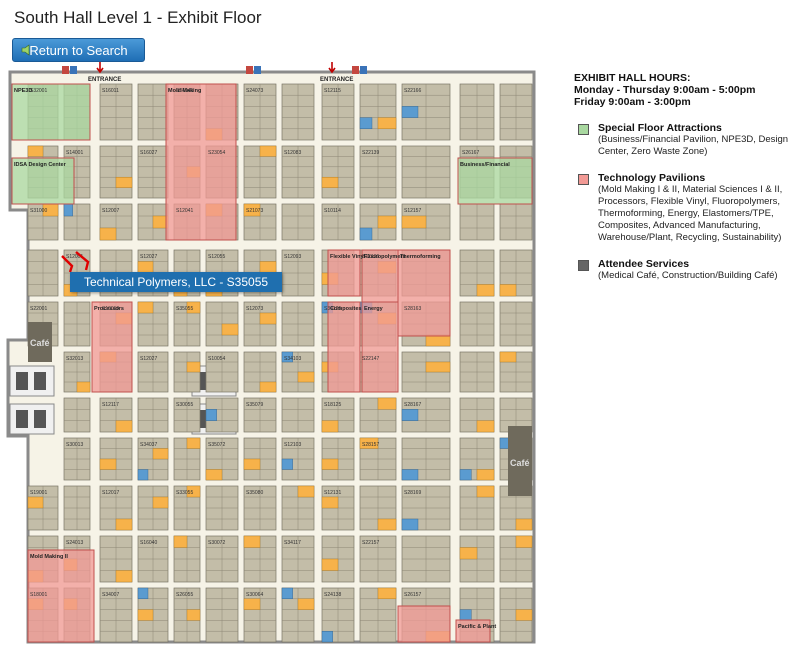 This screenshot has height=650, width=793. What do you see at coordinates (49, 557) in the screenshot?
I see `zone-label: Mold Making II` at bounding box center [49, 557].